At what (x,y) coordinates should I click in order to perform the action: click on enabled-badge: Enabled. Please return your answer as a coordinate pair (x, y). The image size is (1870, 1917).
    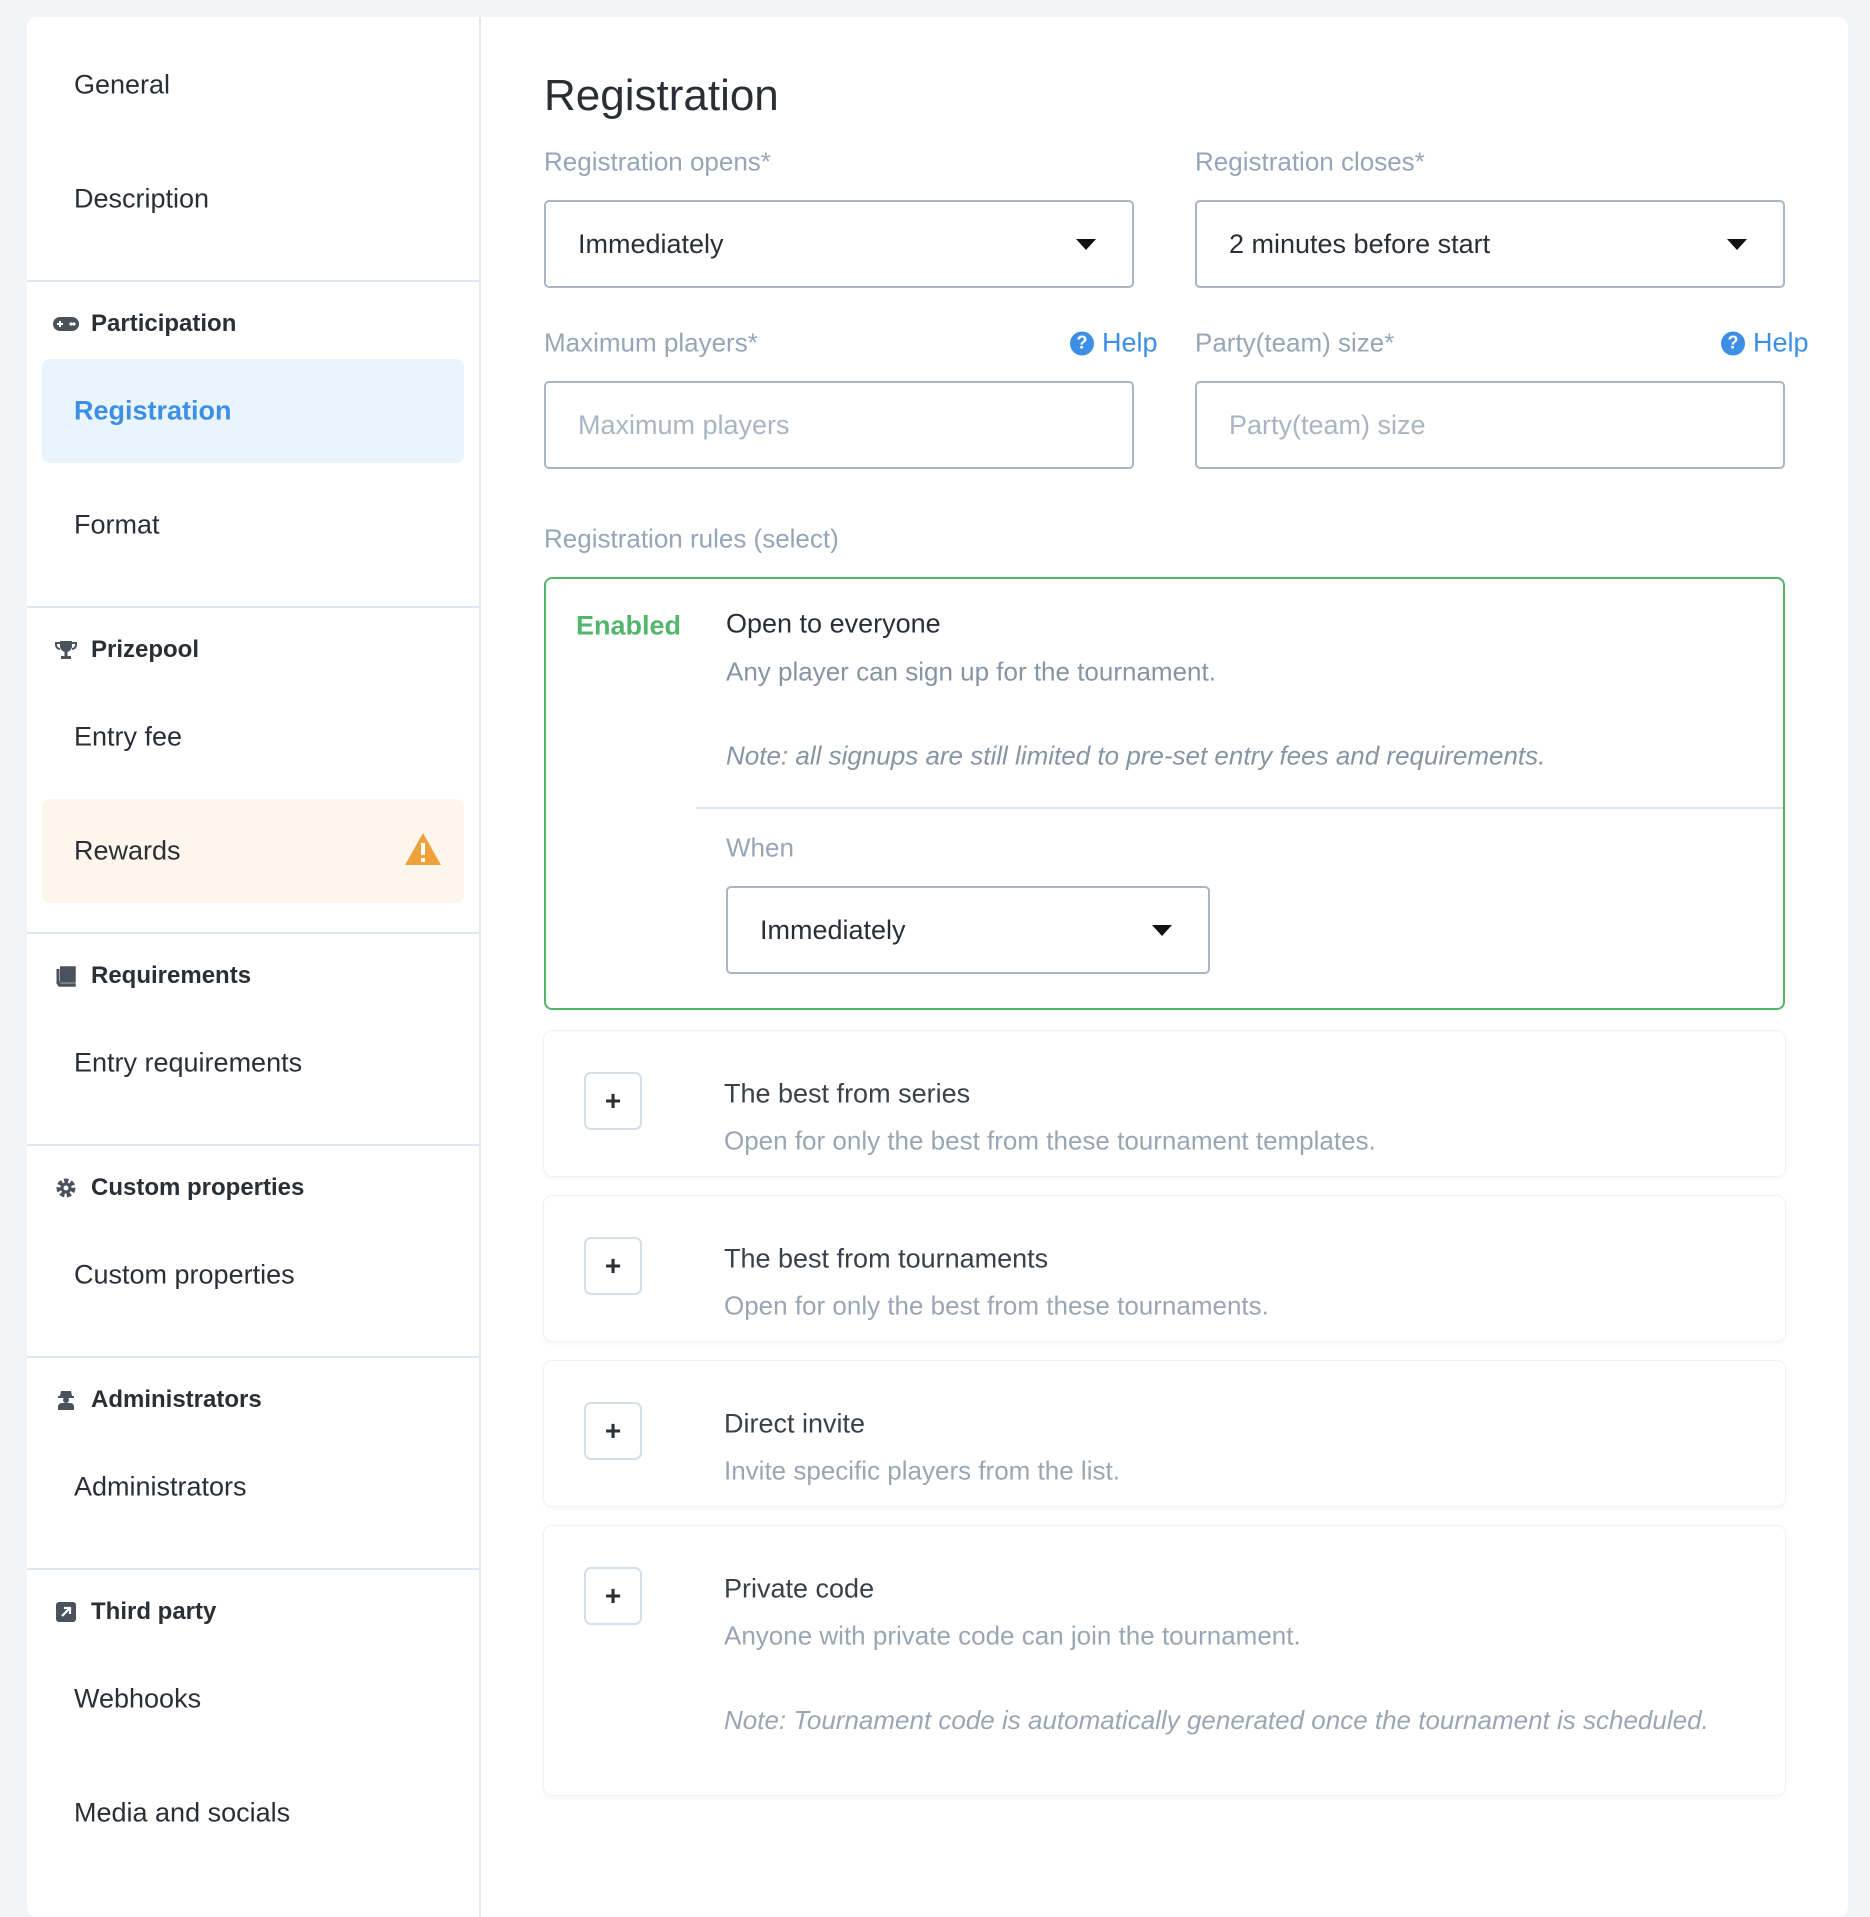
    Looking at the image, I should click on (629, 625).